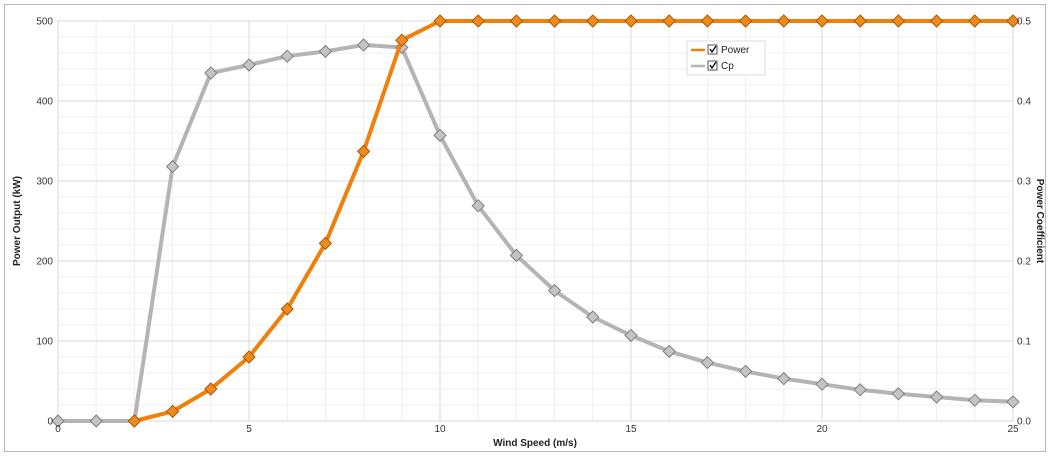  Describe the element at coordinates (535, 443) in the screenshot. I see `x-axis-title: Wind Speed (m/s)` at that location.